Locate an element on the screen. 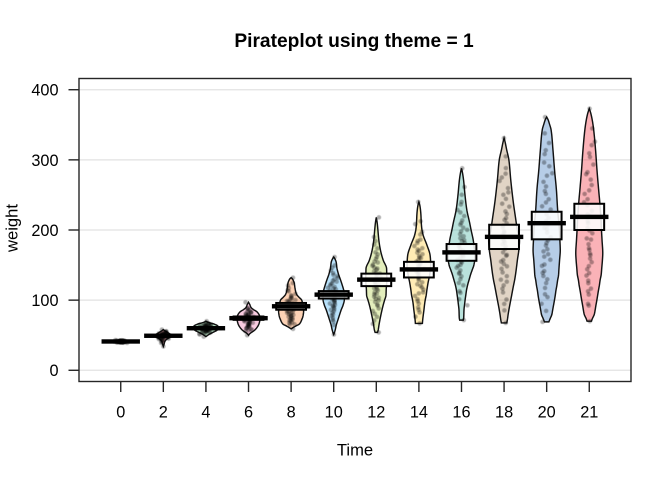 The height and width of the screenshot is (480, 672). svg-text: 6 is located at coordinates (248, 413).